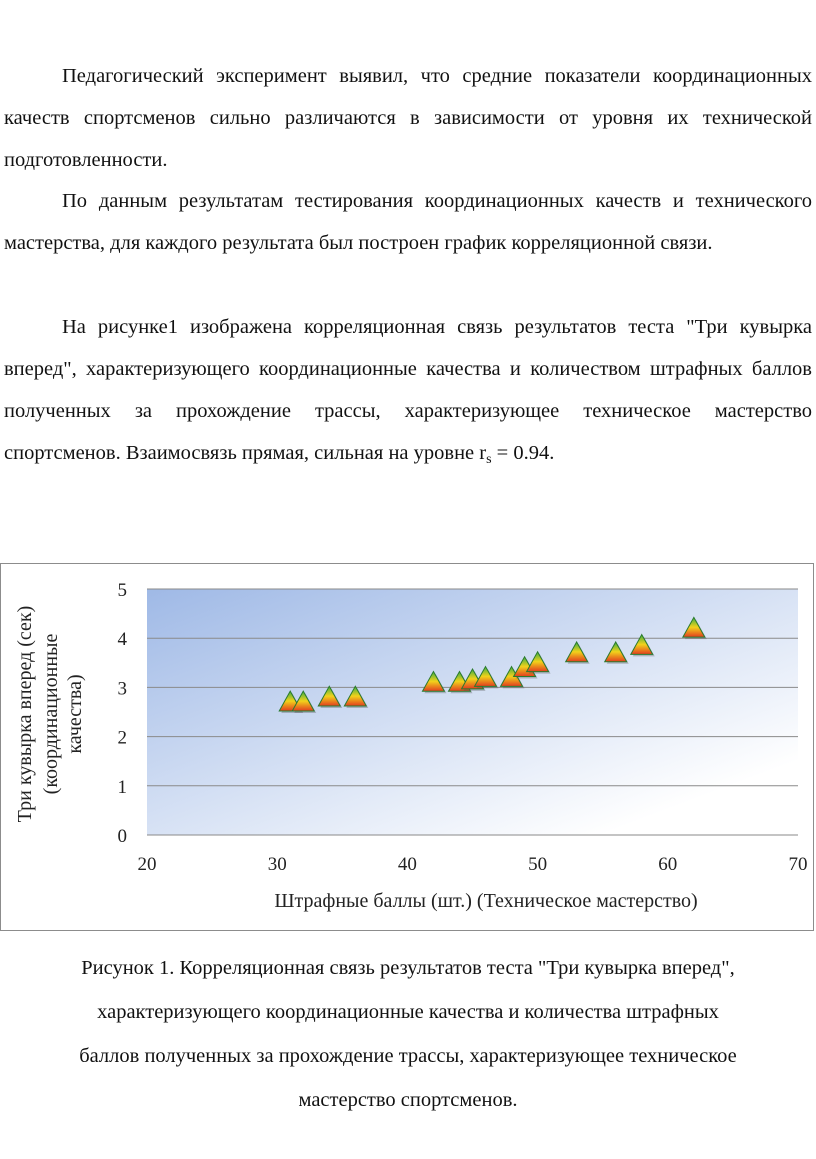 Image resolution: width=816 pixels, height=1159 pixels. I want to click on x-tick-label: 20, so click(147, 864).